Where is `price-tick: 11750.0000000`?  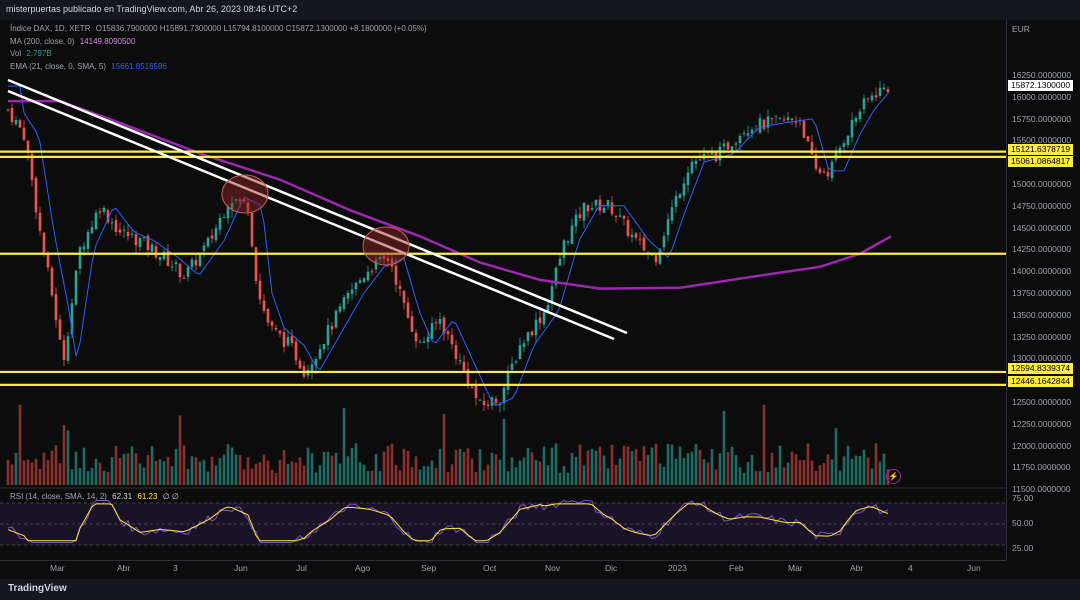 price-tick: 11750.0000000 is located at coordinates (1041, 467).